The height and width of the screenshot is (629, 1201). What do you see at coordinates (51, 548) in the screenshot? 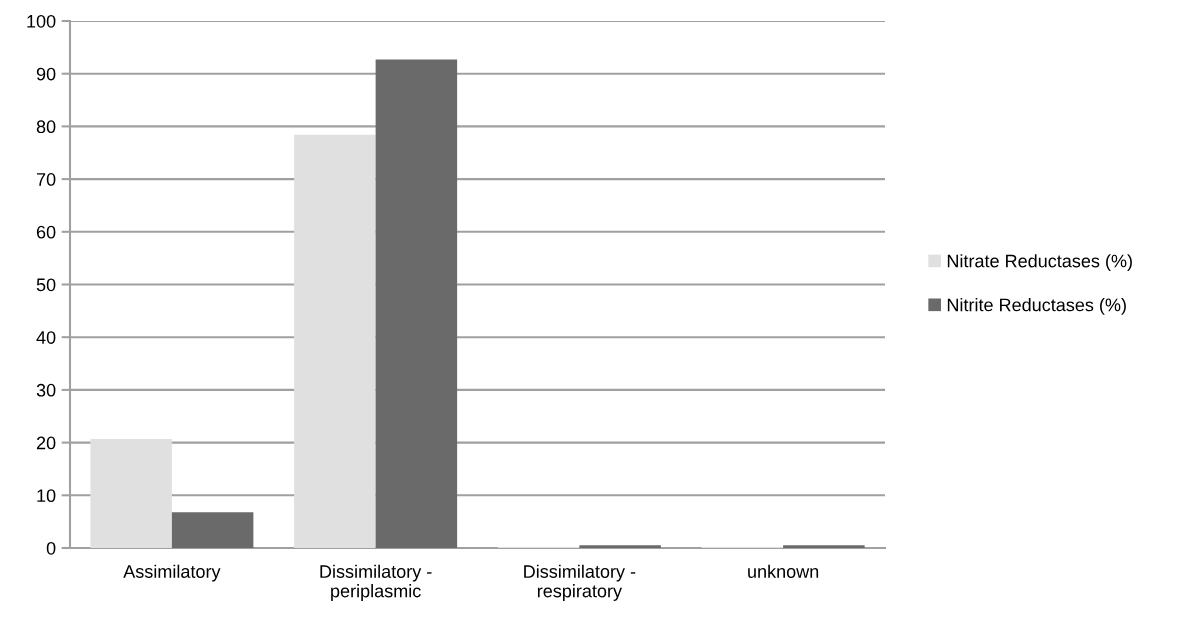
I see `y-tick-label: 0` at bounding box center [51, 548].